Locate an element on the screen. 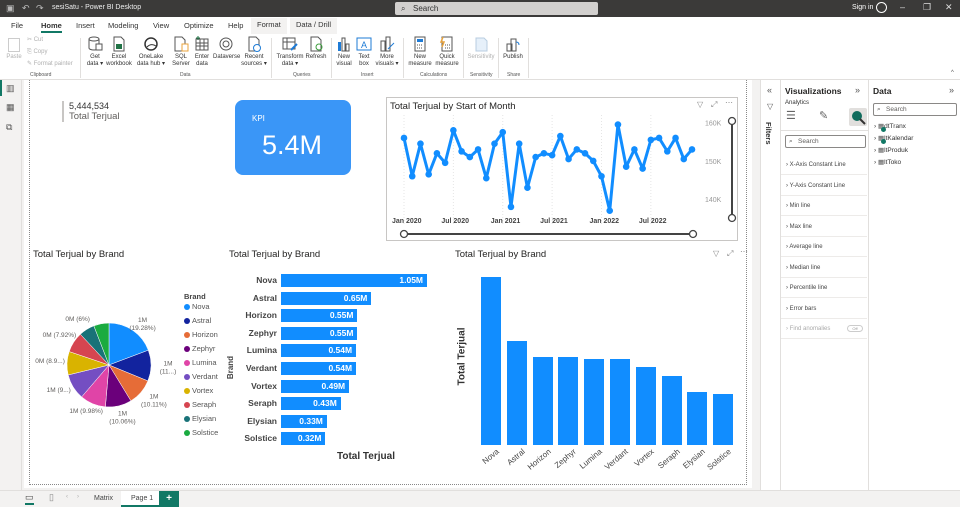 The width and height of the screenshot is (960, 507). hbar-bar: 0.49M is located at coordinates (315, 386).